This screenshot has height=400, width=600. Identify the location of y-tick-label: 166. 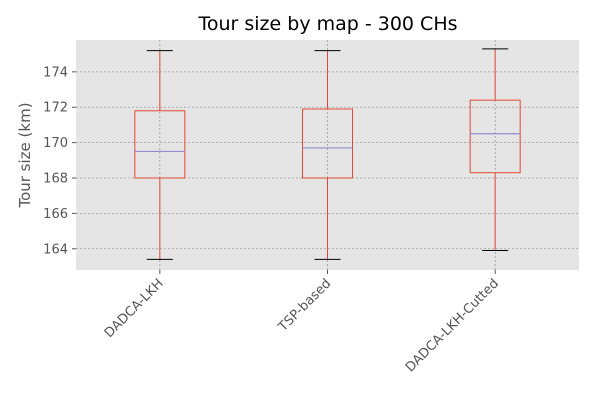
(55, 214).